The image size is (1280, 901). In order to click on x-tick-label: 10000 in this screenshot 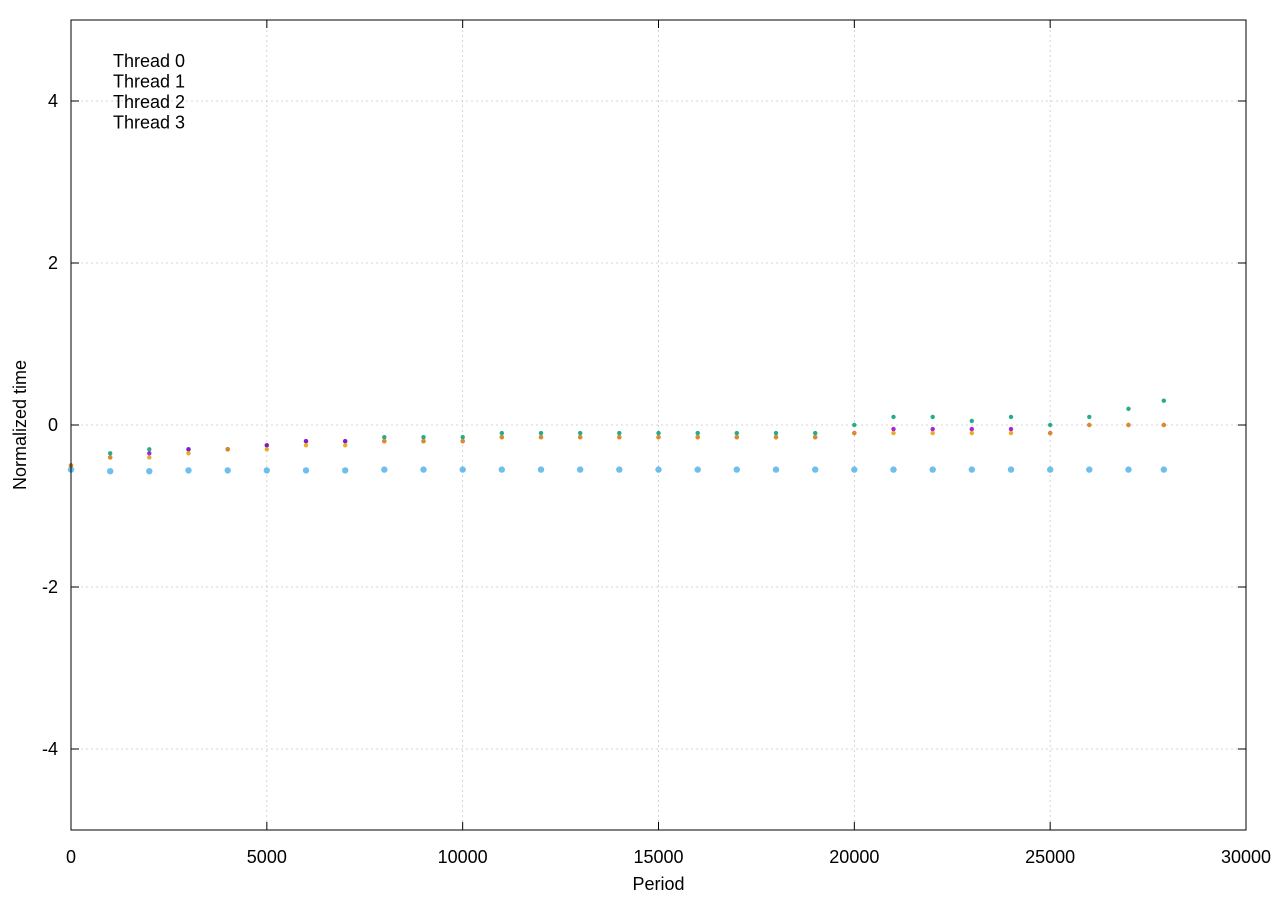, I will do `click(463, 857)`.